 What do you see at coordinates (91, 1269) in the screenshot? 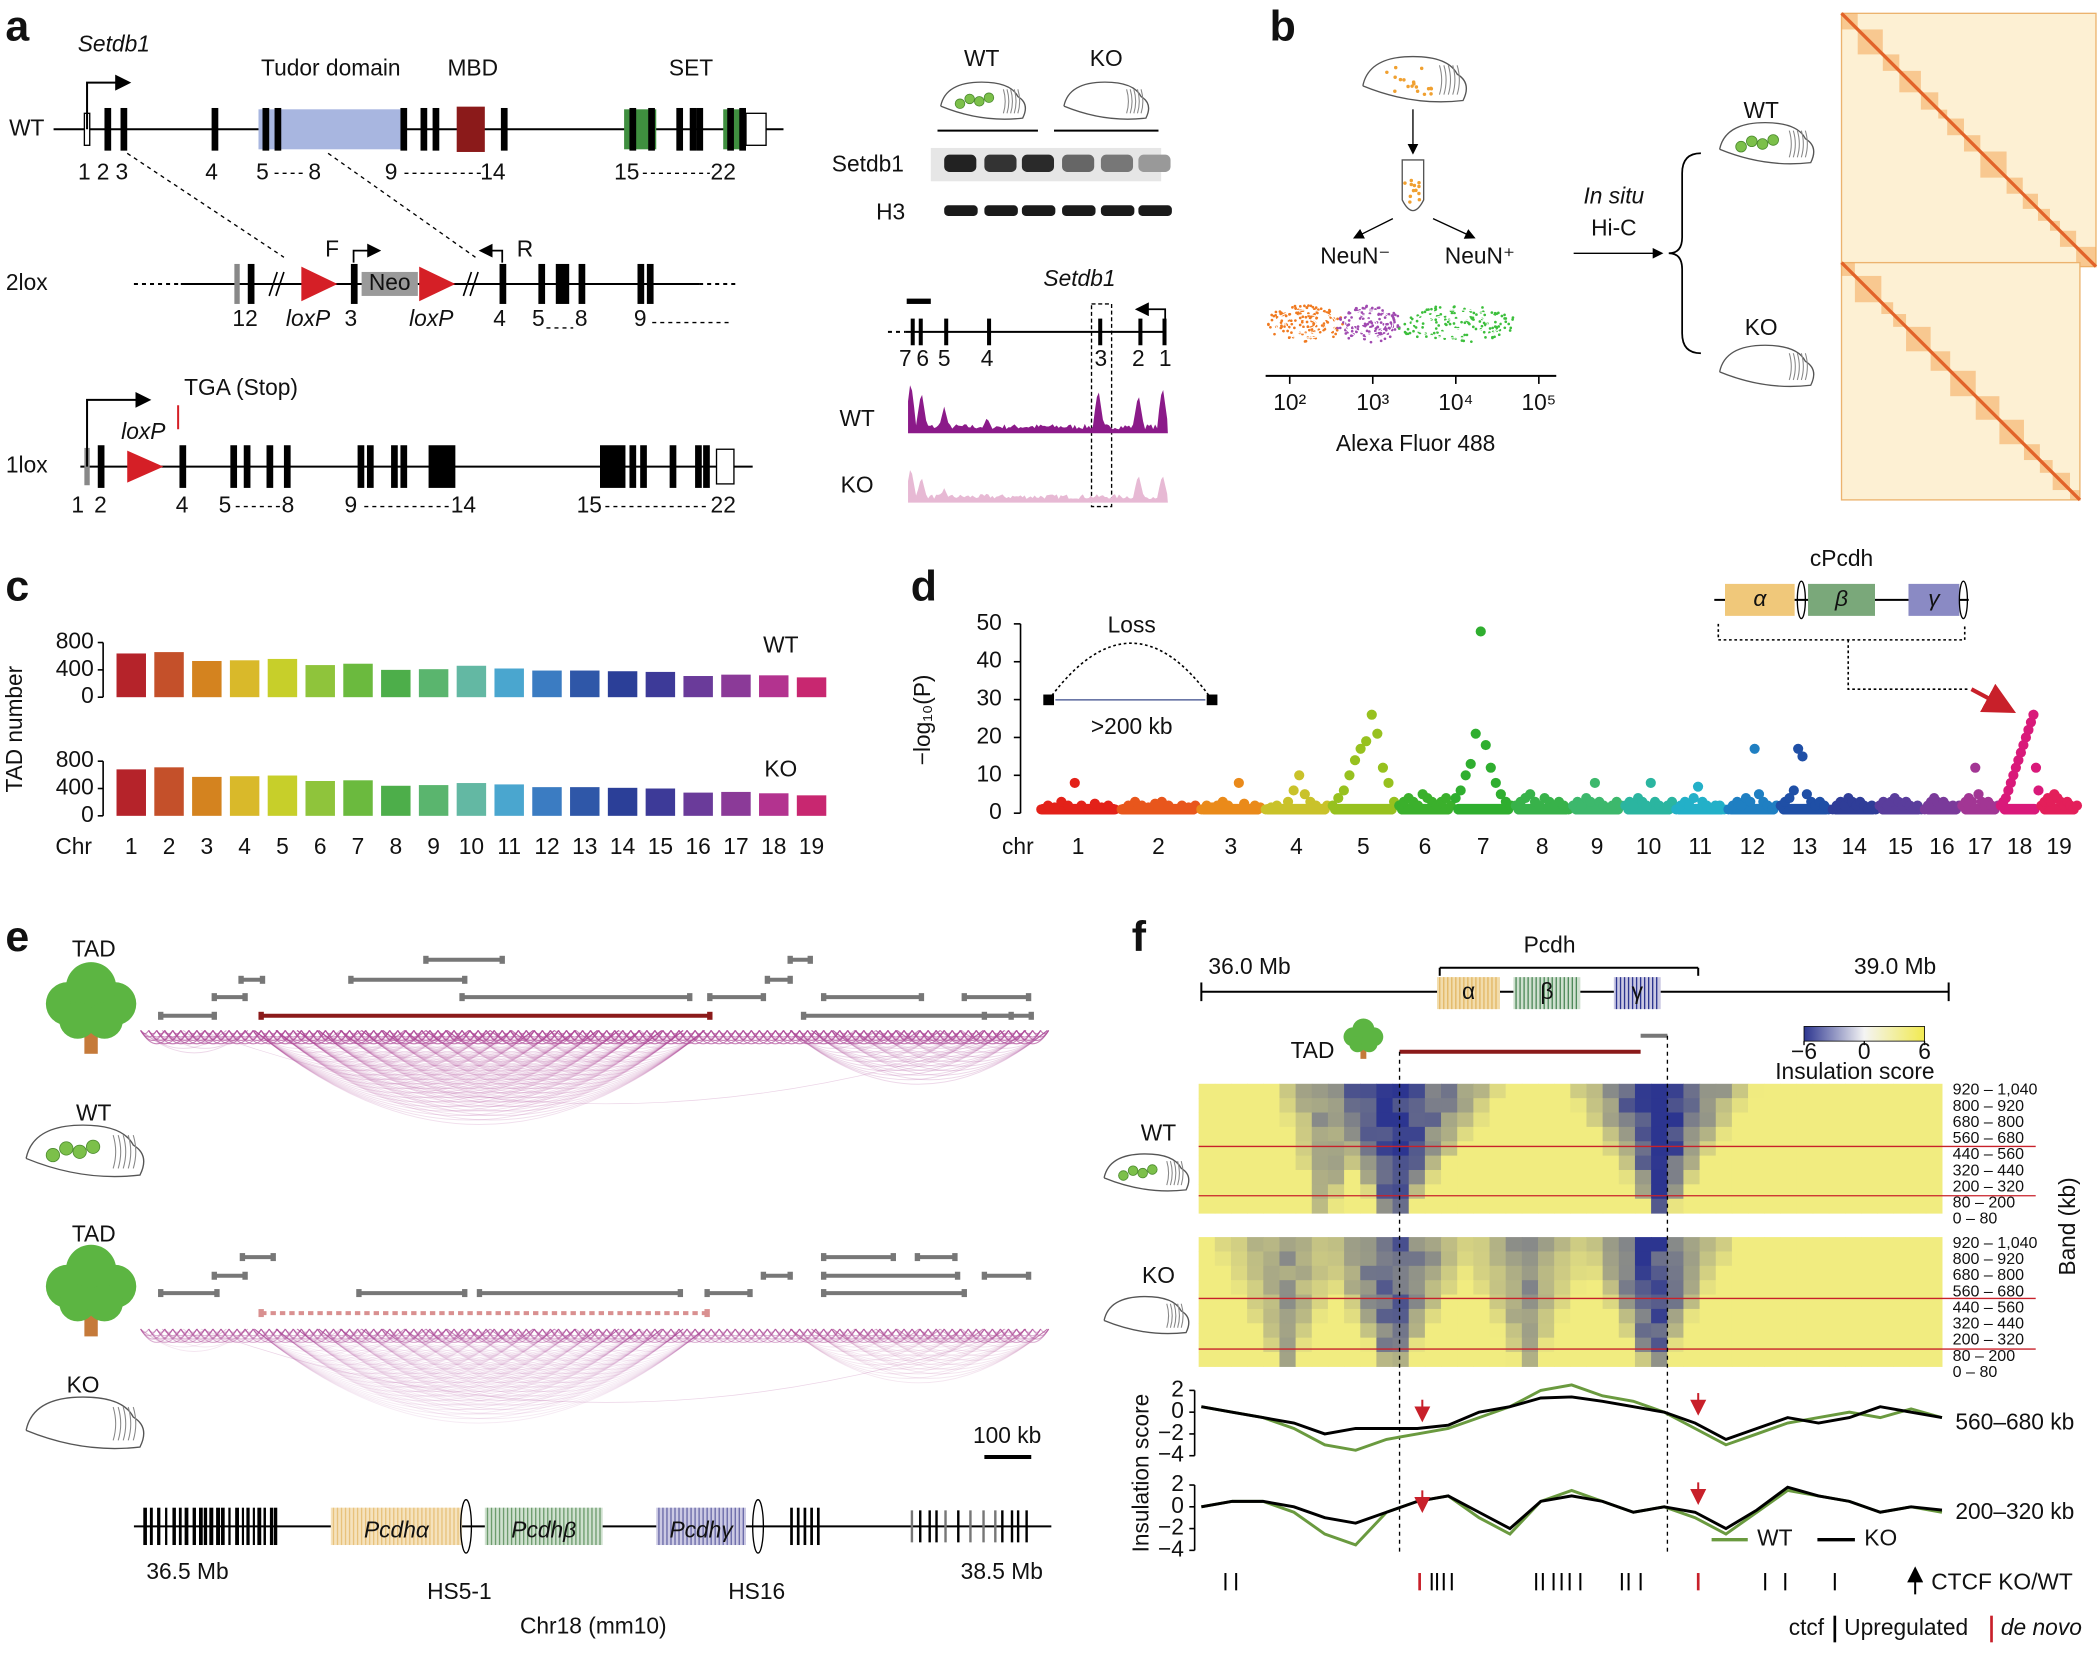
I see `tree-crown` at bounding box center [91, 1269].